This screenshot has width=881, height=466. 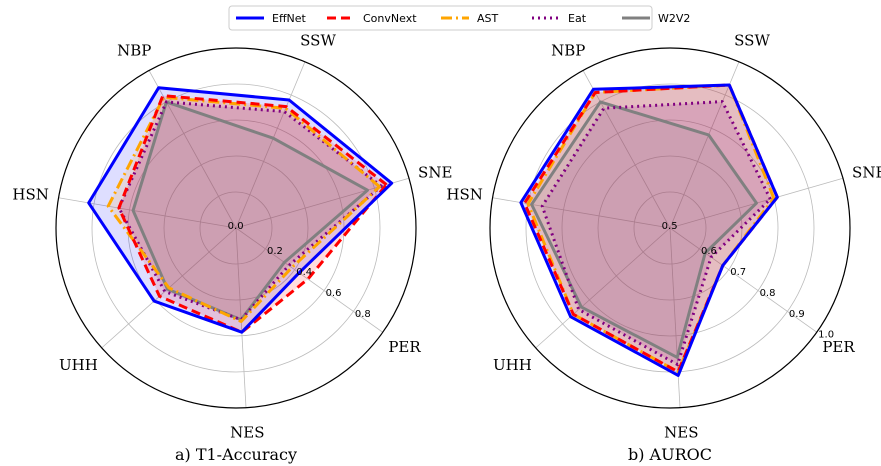 I want to click on series-fill-ast, so click(x=244, y=209).